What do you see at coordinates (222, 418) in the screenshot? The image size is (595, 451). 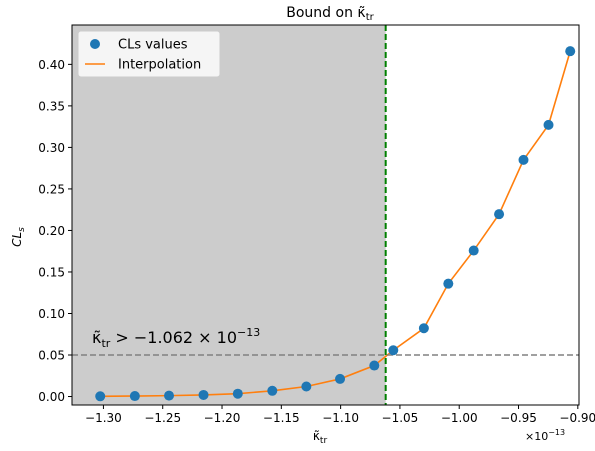 I see `x-tick-label: −1.20` at bounding box center [222, 418].